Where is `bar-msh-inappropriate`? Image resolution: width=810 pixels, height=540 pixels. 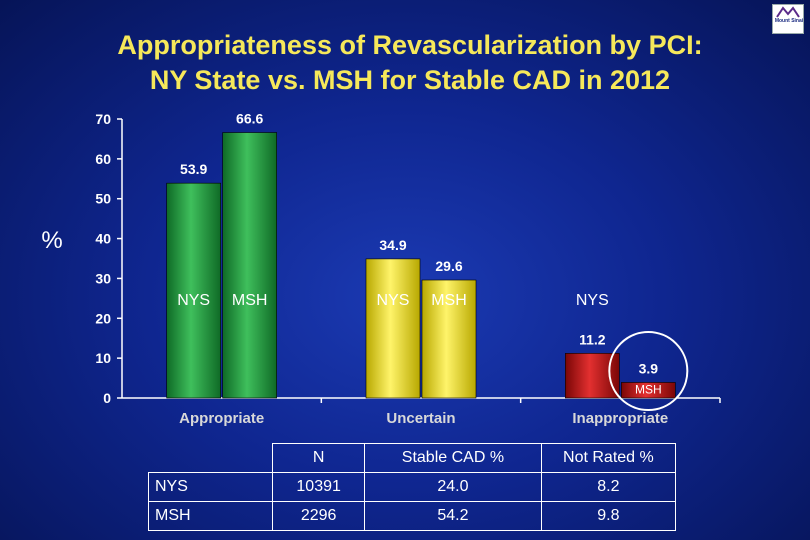 bar-msh-inappropriate is located at coordinates (648, 390).